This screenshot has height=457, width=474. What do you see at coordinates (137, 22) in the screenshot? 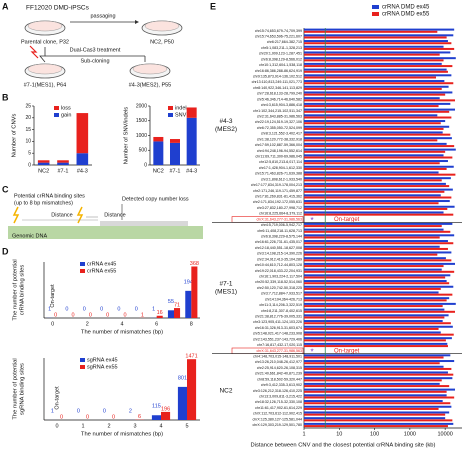
I see `arrowhead` at bounding box center [137, 22].